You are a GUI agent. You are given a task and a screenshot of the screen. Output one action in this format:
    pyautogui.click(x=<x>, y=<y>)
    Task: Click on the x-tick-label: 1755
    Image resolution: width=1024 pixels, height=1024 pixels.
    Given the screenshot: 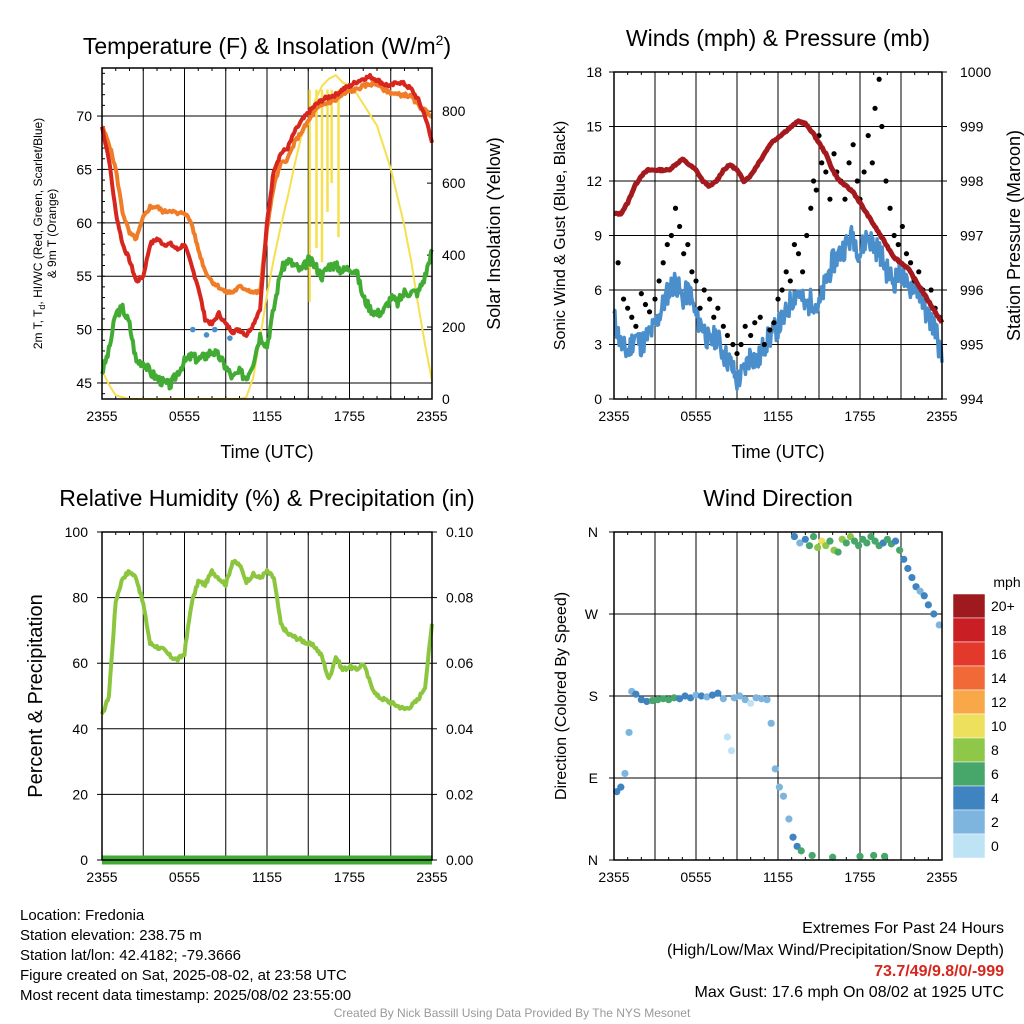 What is the action you would take?
    pyautogui.click(x=859, y=877)
    